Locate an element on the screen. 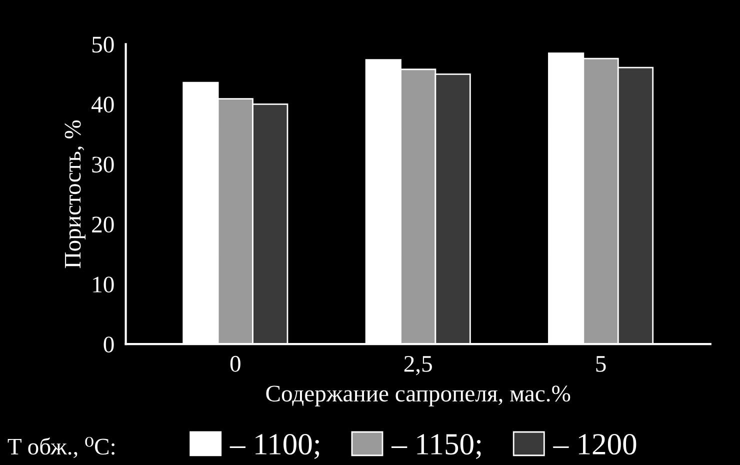 The image size is (740, 465). legend-label: – 1200 is located at coordinates (594, 444).